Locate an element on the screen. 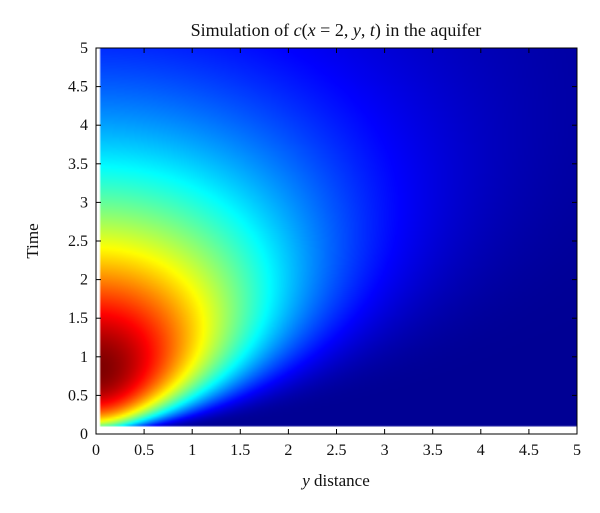  y-tick-label: 3.5 is located at coordinates (78, 164).